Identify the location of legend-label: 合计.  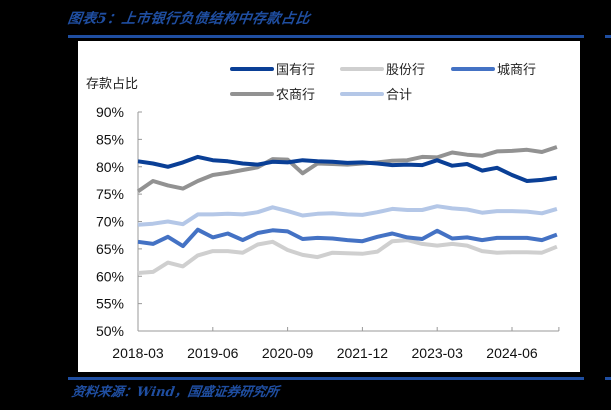
(399, 95).